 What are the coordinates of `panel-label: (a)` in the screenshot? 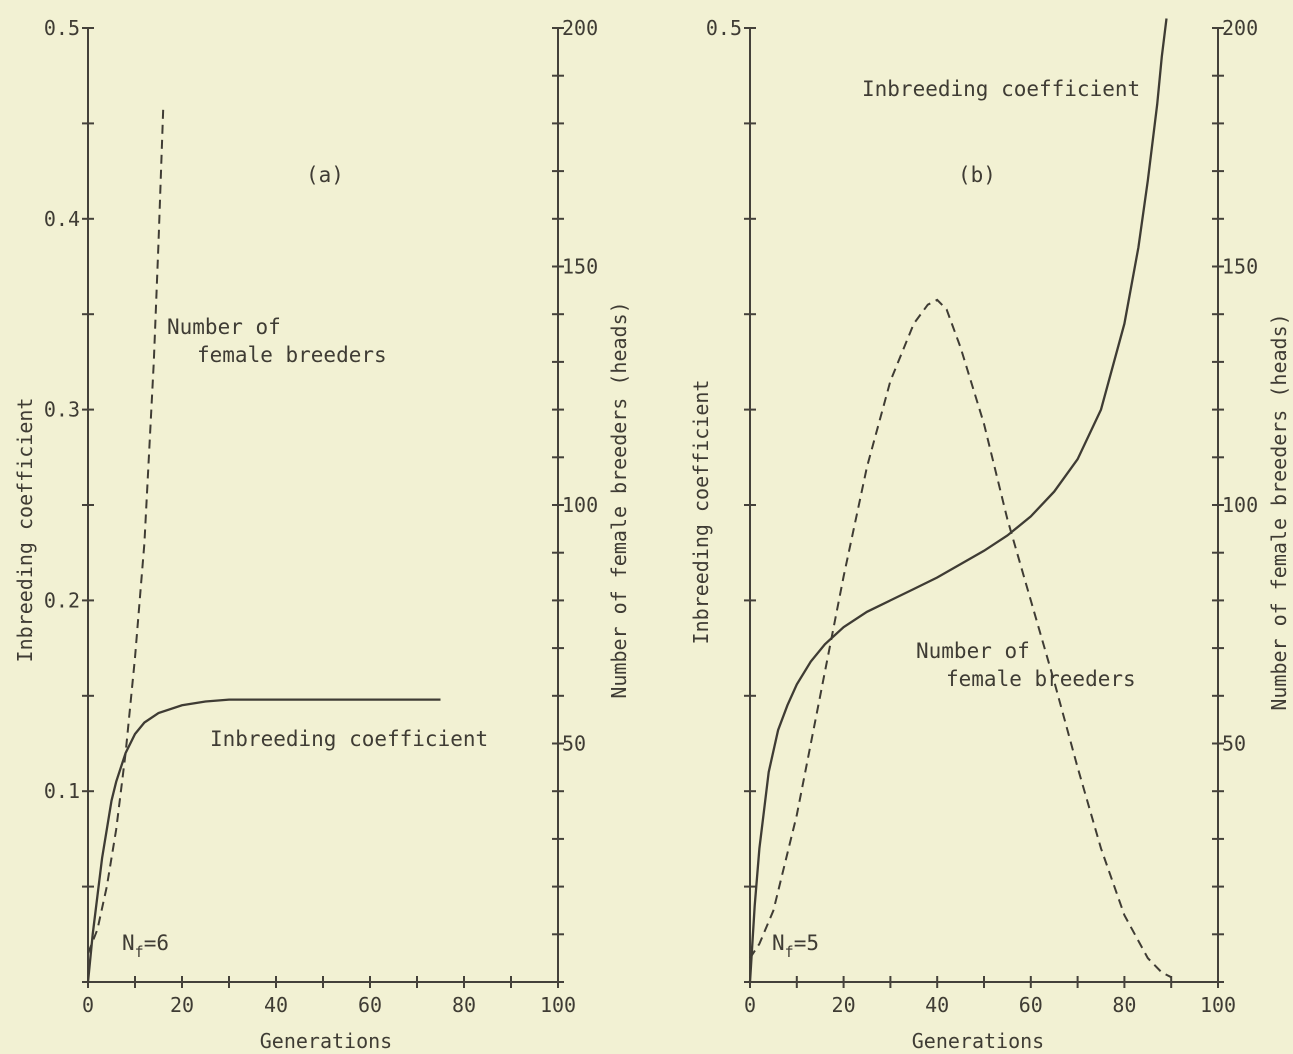 It's located at (325, 175).